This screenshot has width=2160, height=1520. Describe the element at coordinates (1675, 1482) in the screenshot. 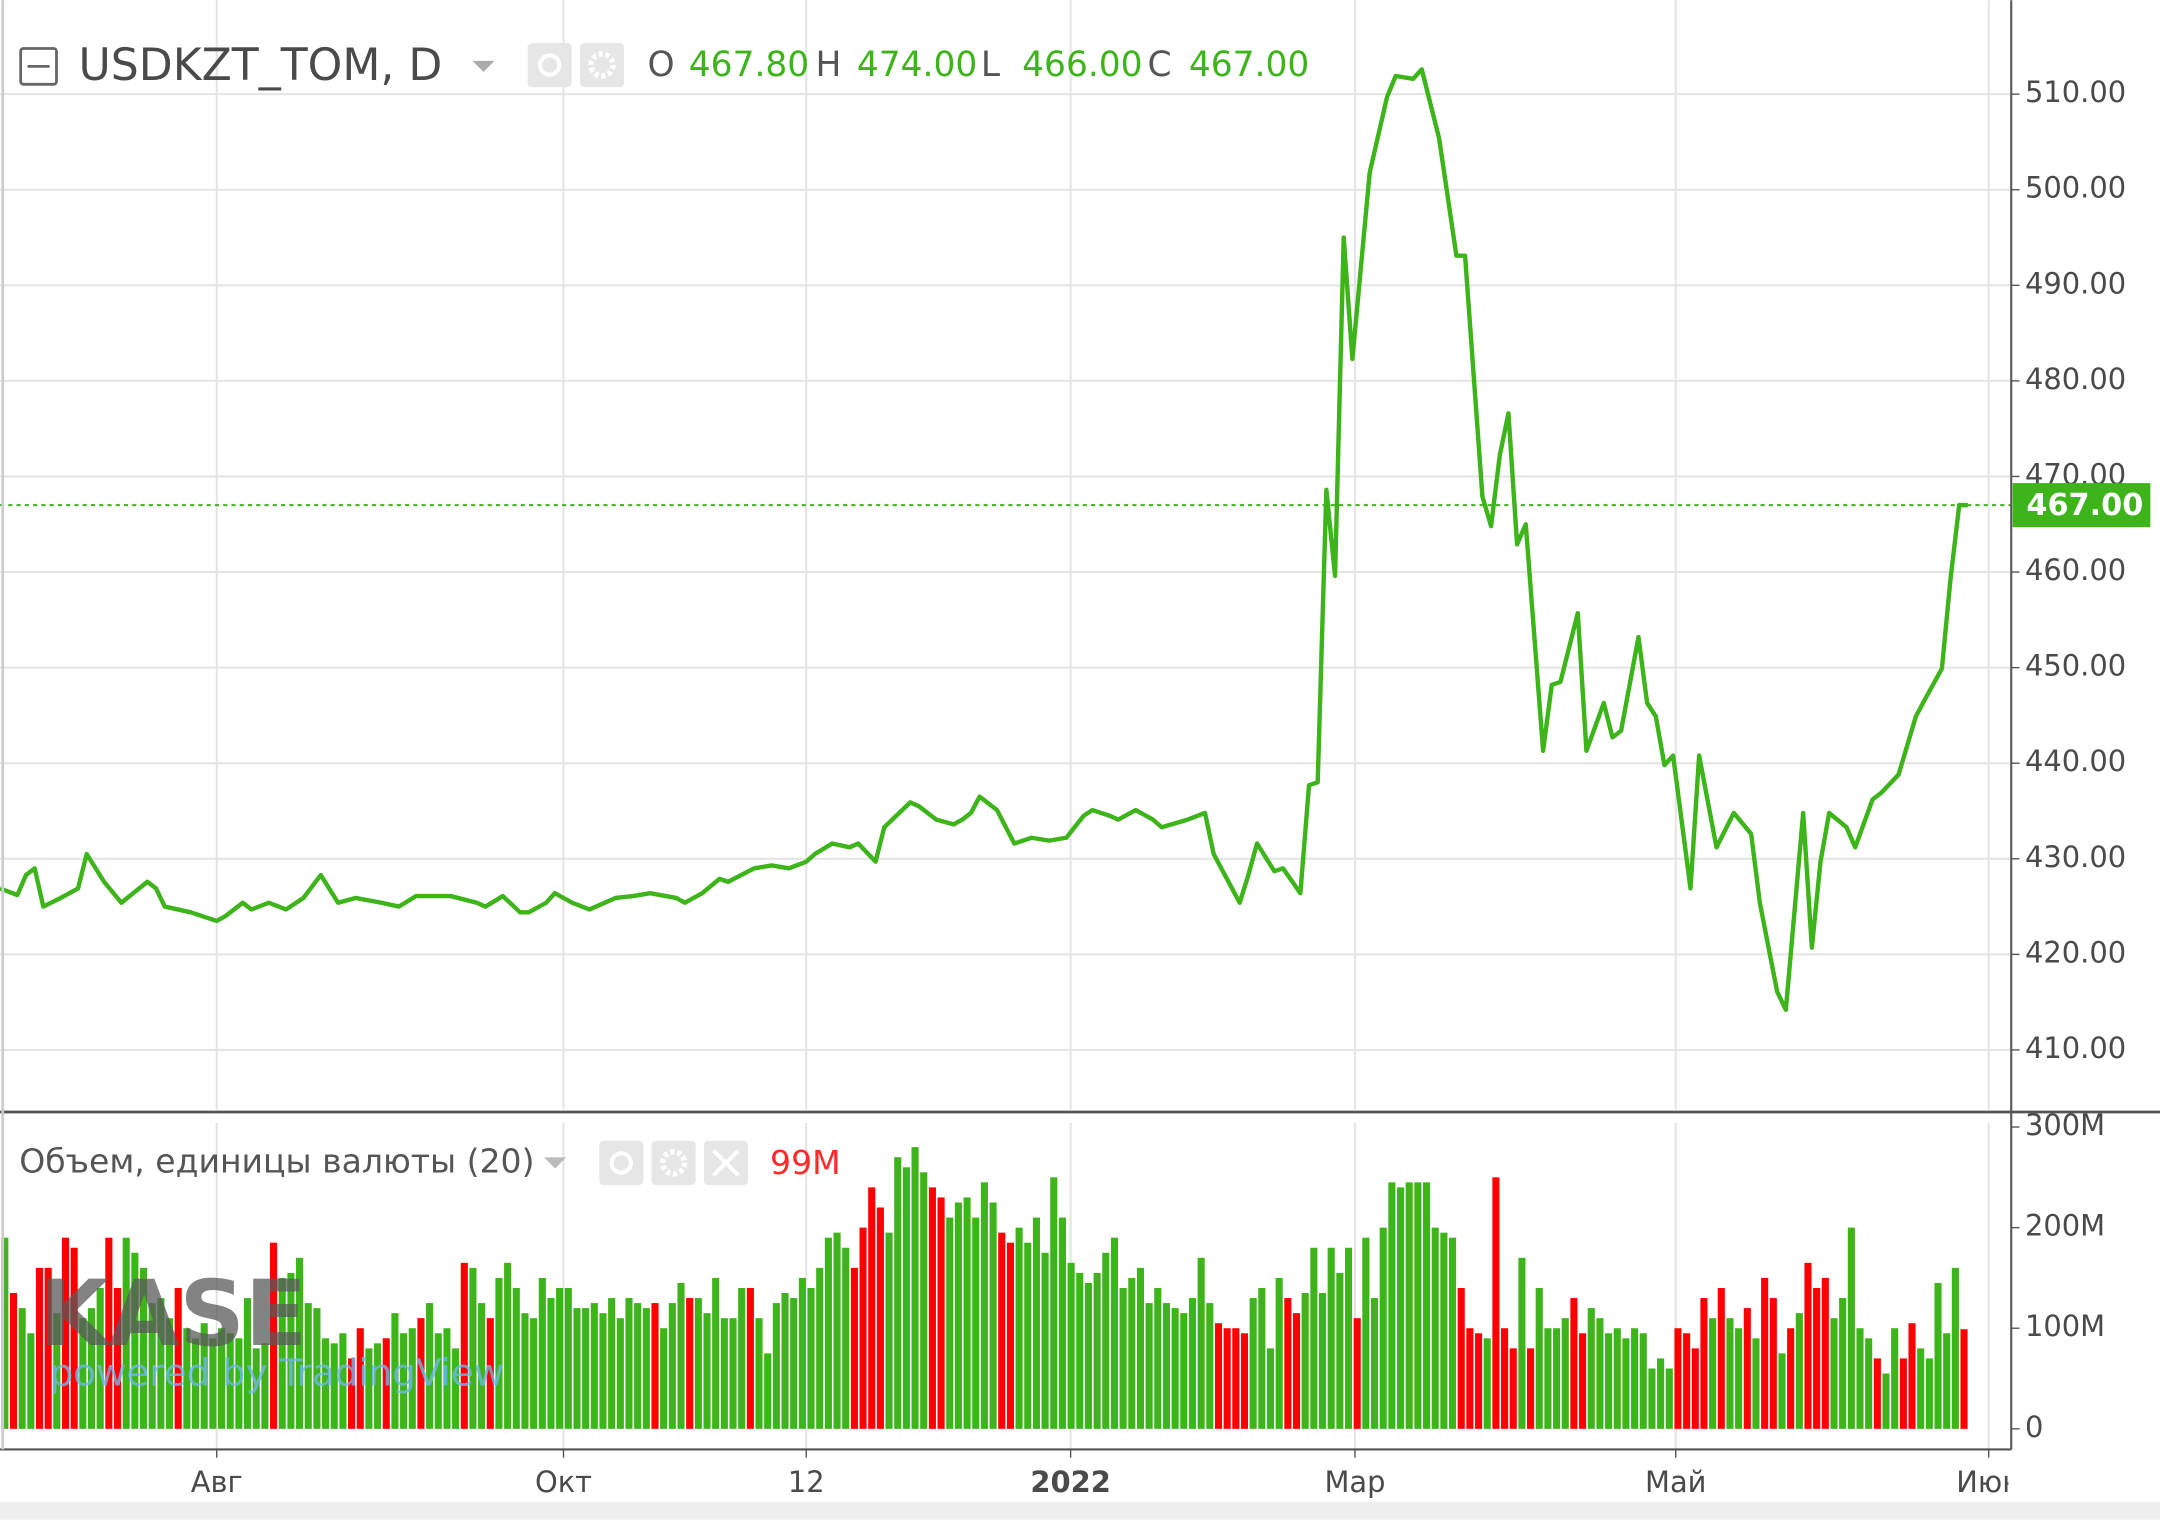

I see `x-tick-label: Май` at that location.